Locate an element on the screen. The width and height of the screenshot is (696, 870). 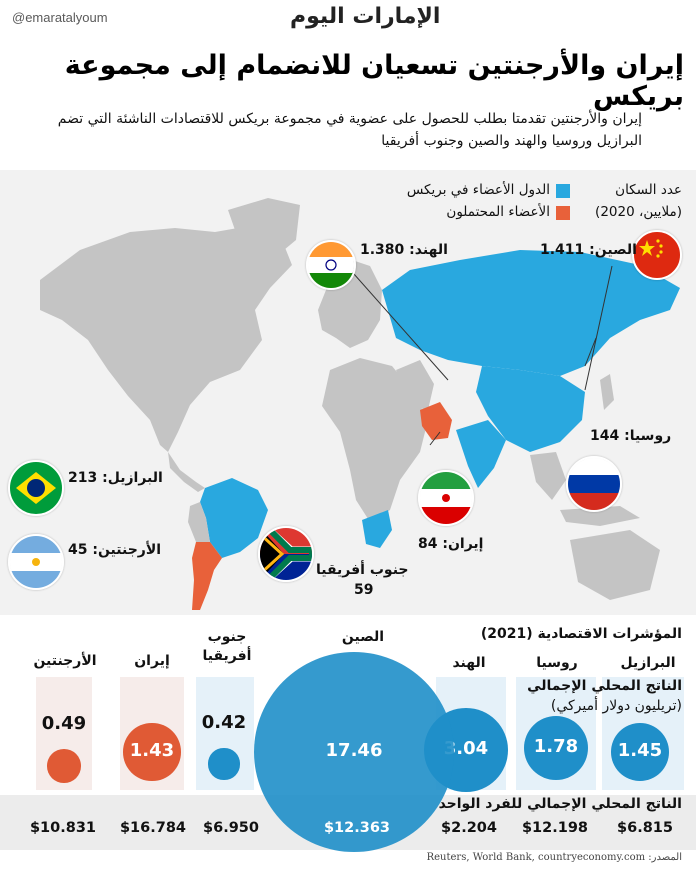
india-flag-icon is located at coordinates (331, 265).